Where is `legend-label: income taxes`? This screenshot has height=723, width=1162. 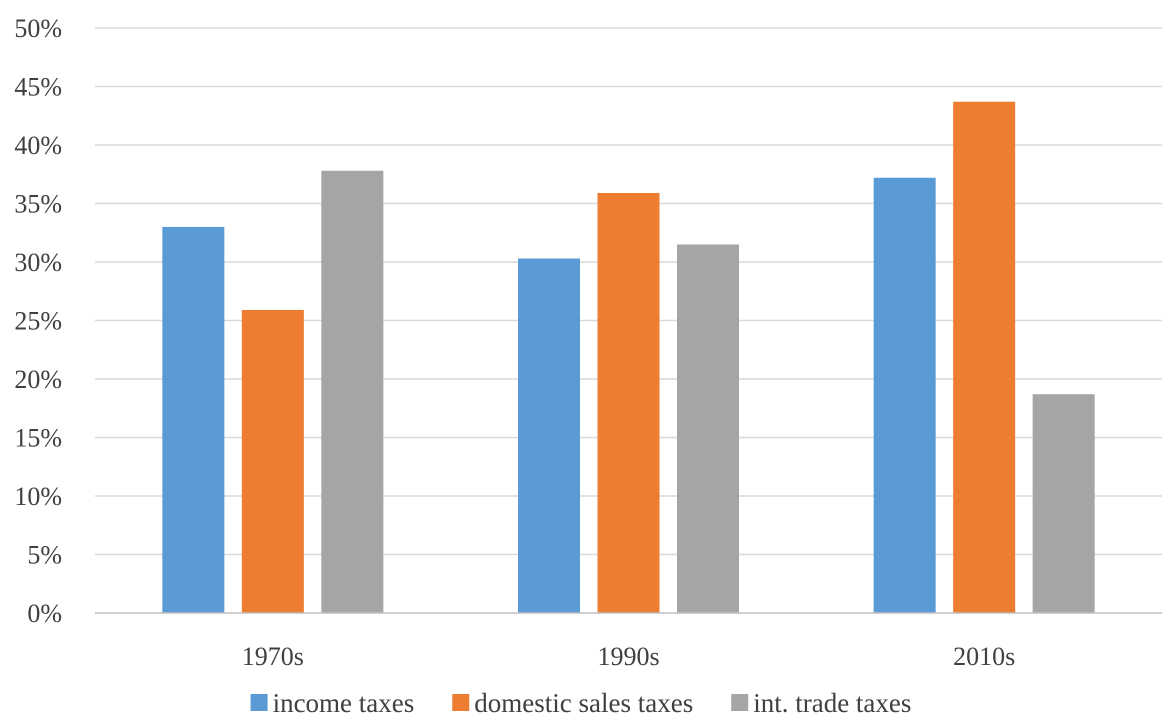
legend-label: income taxes is located at coordinates (344, 703).